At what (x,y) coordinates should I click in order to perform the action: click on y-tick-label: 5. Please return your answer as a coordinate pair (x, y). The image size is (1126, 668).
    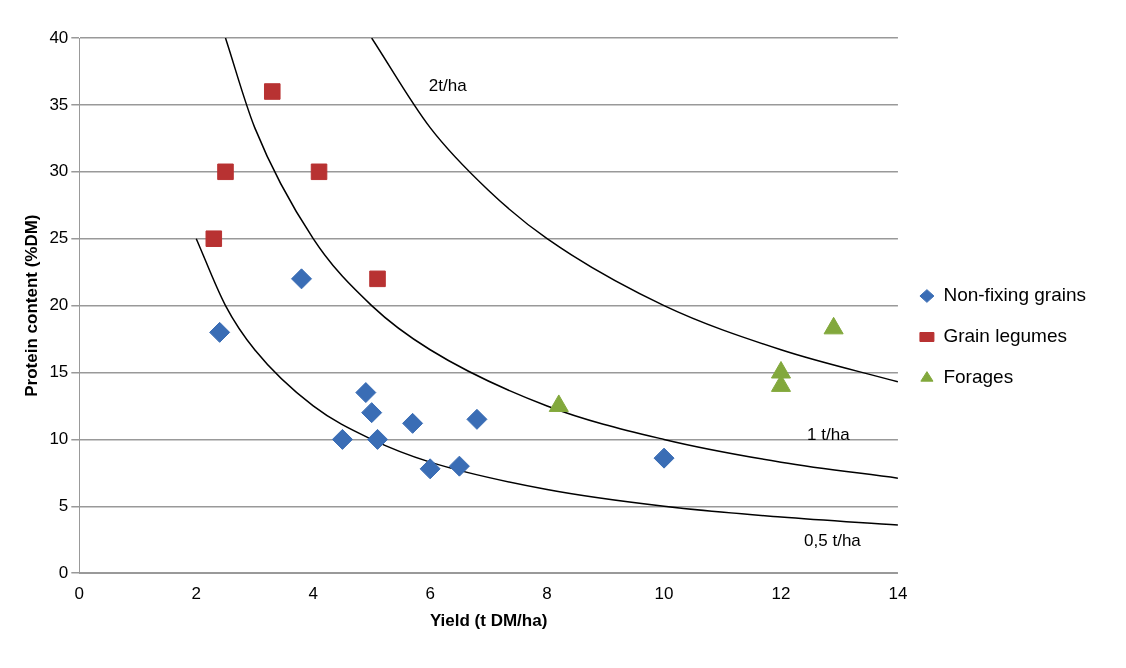
    Looking at the image, I should click on (63, 505).